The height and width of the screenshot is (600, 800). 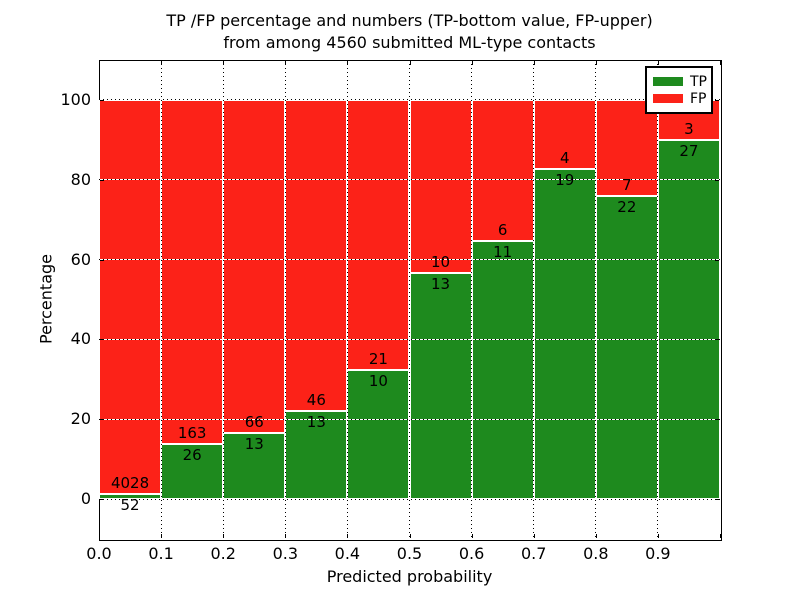 What do you see at coordinates (75, 99) in the screenshot?
I see `y-tick-label: 100` at bounding box center [75, 99].